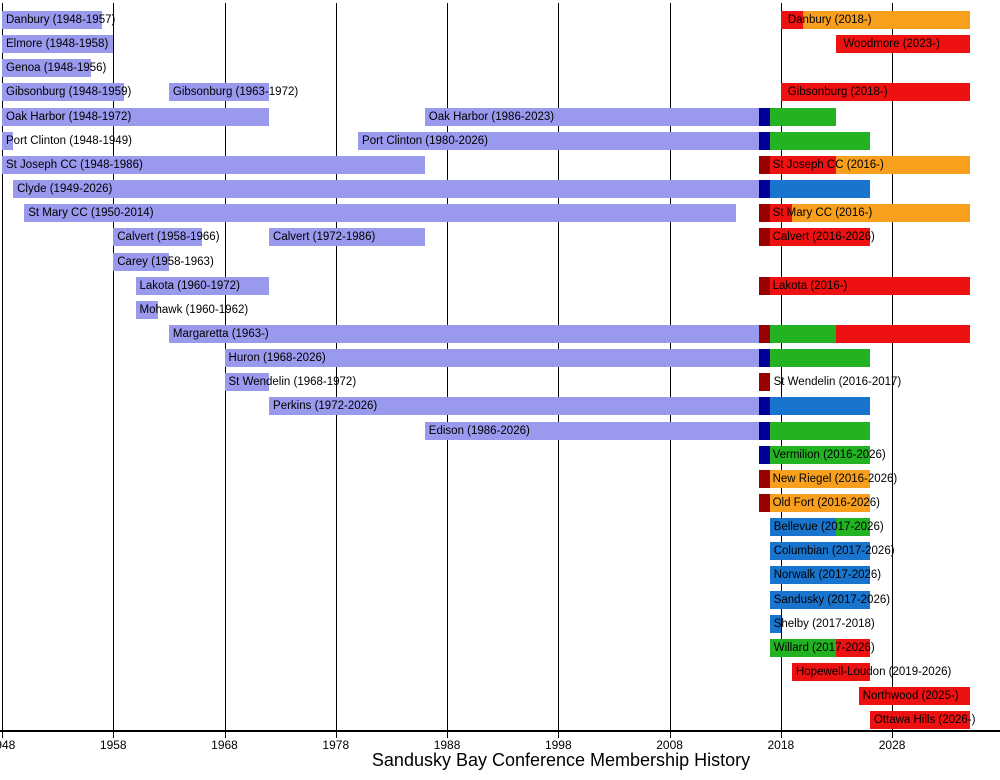 The width and height of the screenshot is (1000, 780). What do you see at coordinates (500, 575) in the screenshot?
I see `timeline-row-norwalk: Norwalk (2017-2026)` at bounding box center [500, 575].